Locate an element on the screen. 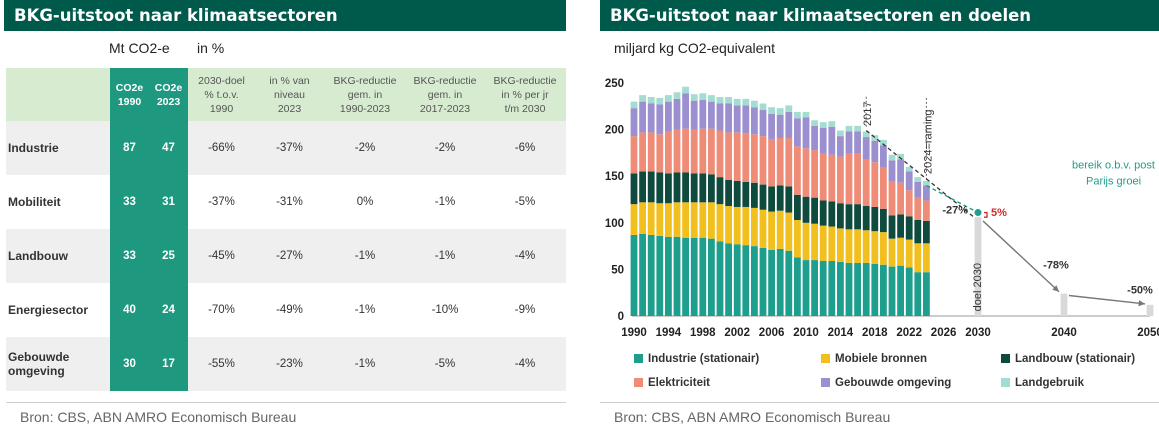 Image resolution: width=1159 pixels, height=434 pixels. trend-line-dashed is located at coordinates (920, 174).